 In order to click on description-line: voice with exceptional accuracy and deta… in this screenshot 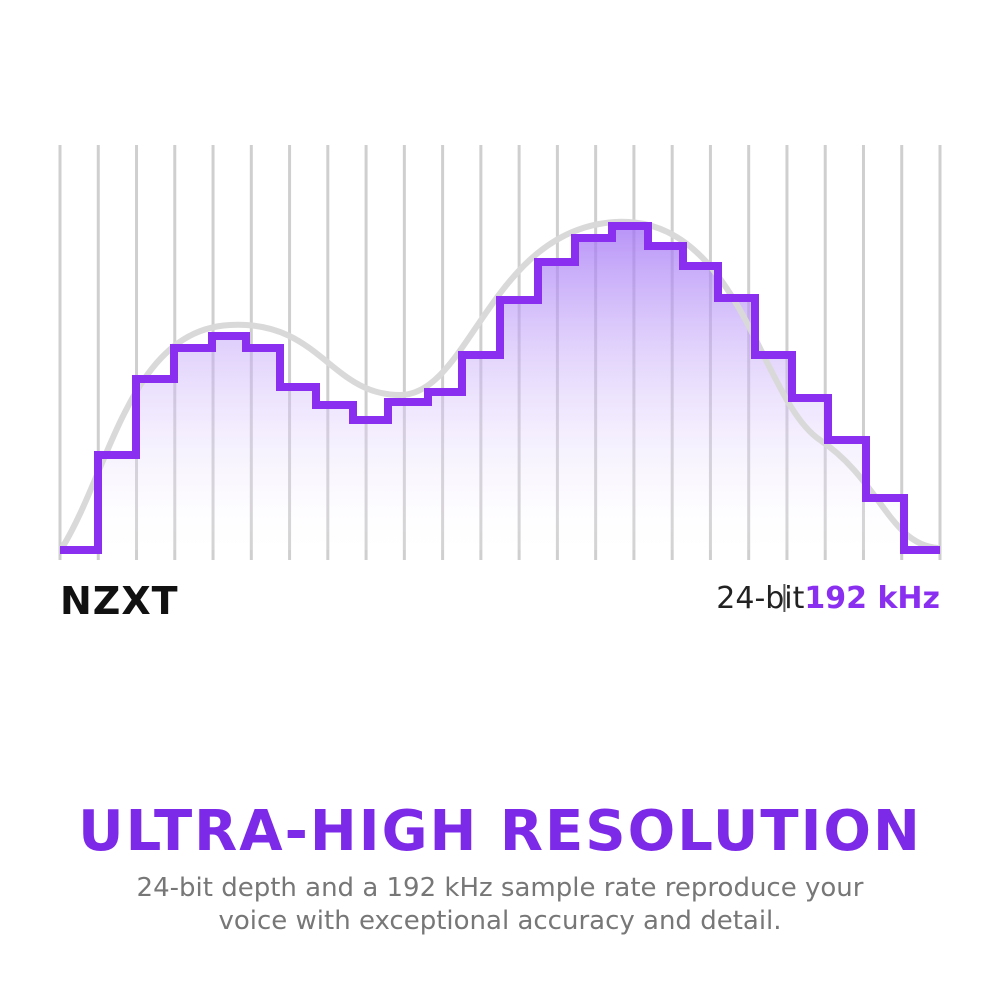, I will do `click(499, 921)`.